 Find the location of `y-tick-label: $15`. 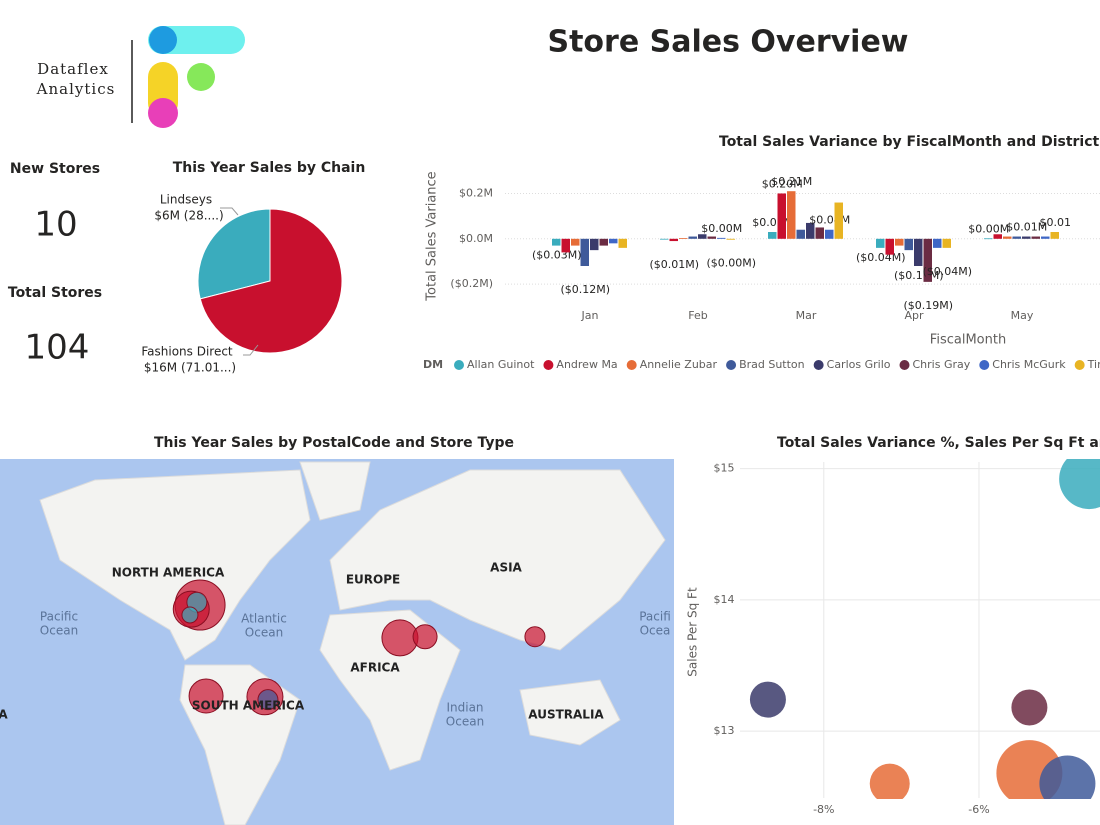

y-tick-label: $15 is located at coordinates (724, 468).